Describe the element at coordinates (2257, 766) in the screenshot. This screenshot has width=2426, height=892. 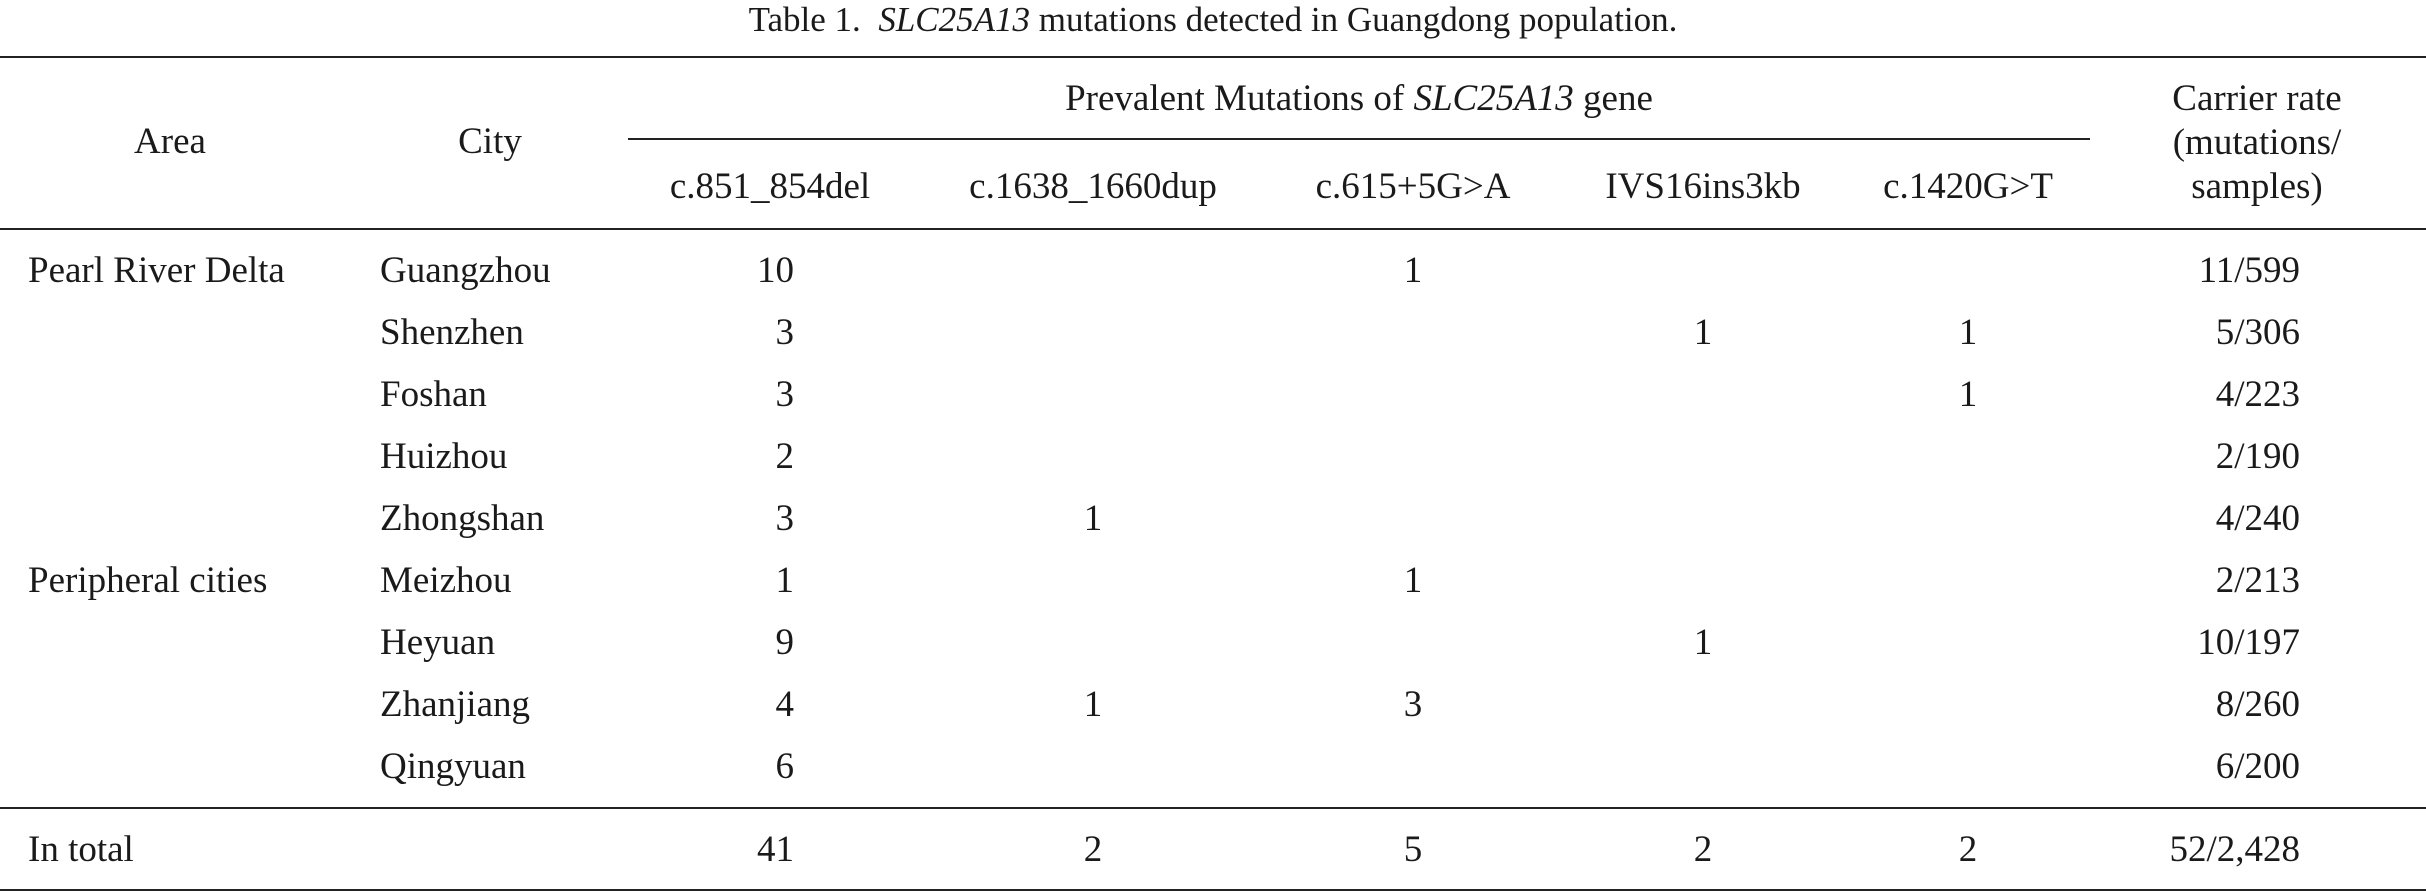
I see `cell-carrier-rate: 6/200` at that location.